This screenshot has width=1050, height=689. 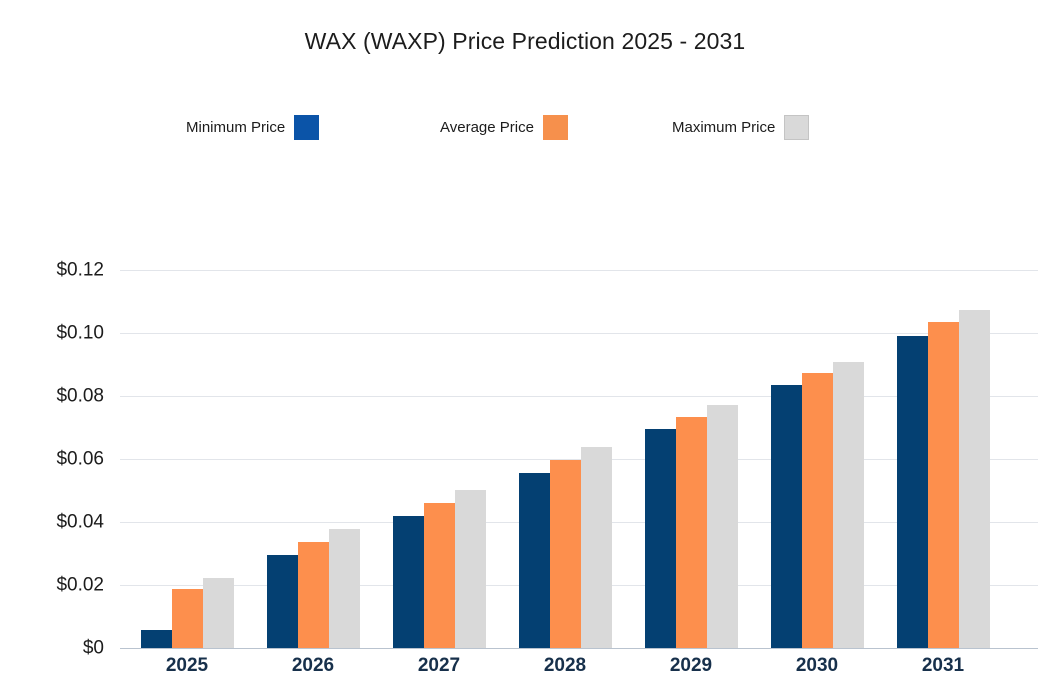 I want to click on x-axis-label: 2029, so click(x=691, y=665).